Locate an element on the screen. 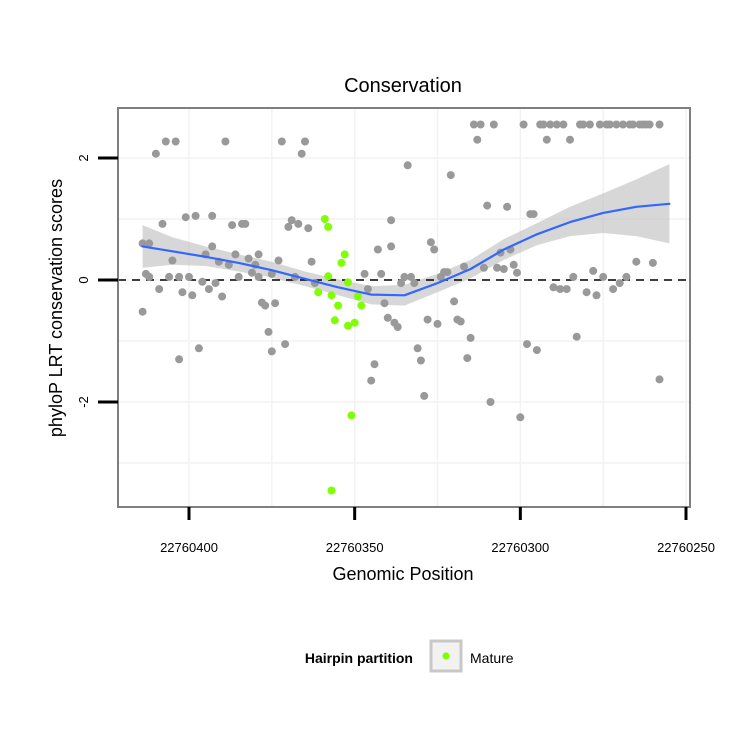 This screenshot has height=750, width=750. y-axis: 2 0 -2 is located at coordinates (97, 281).